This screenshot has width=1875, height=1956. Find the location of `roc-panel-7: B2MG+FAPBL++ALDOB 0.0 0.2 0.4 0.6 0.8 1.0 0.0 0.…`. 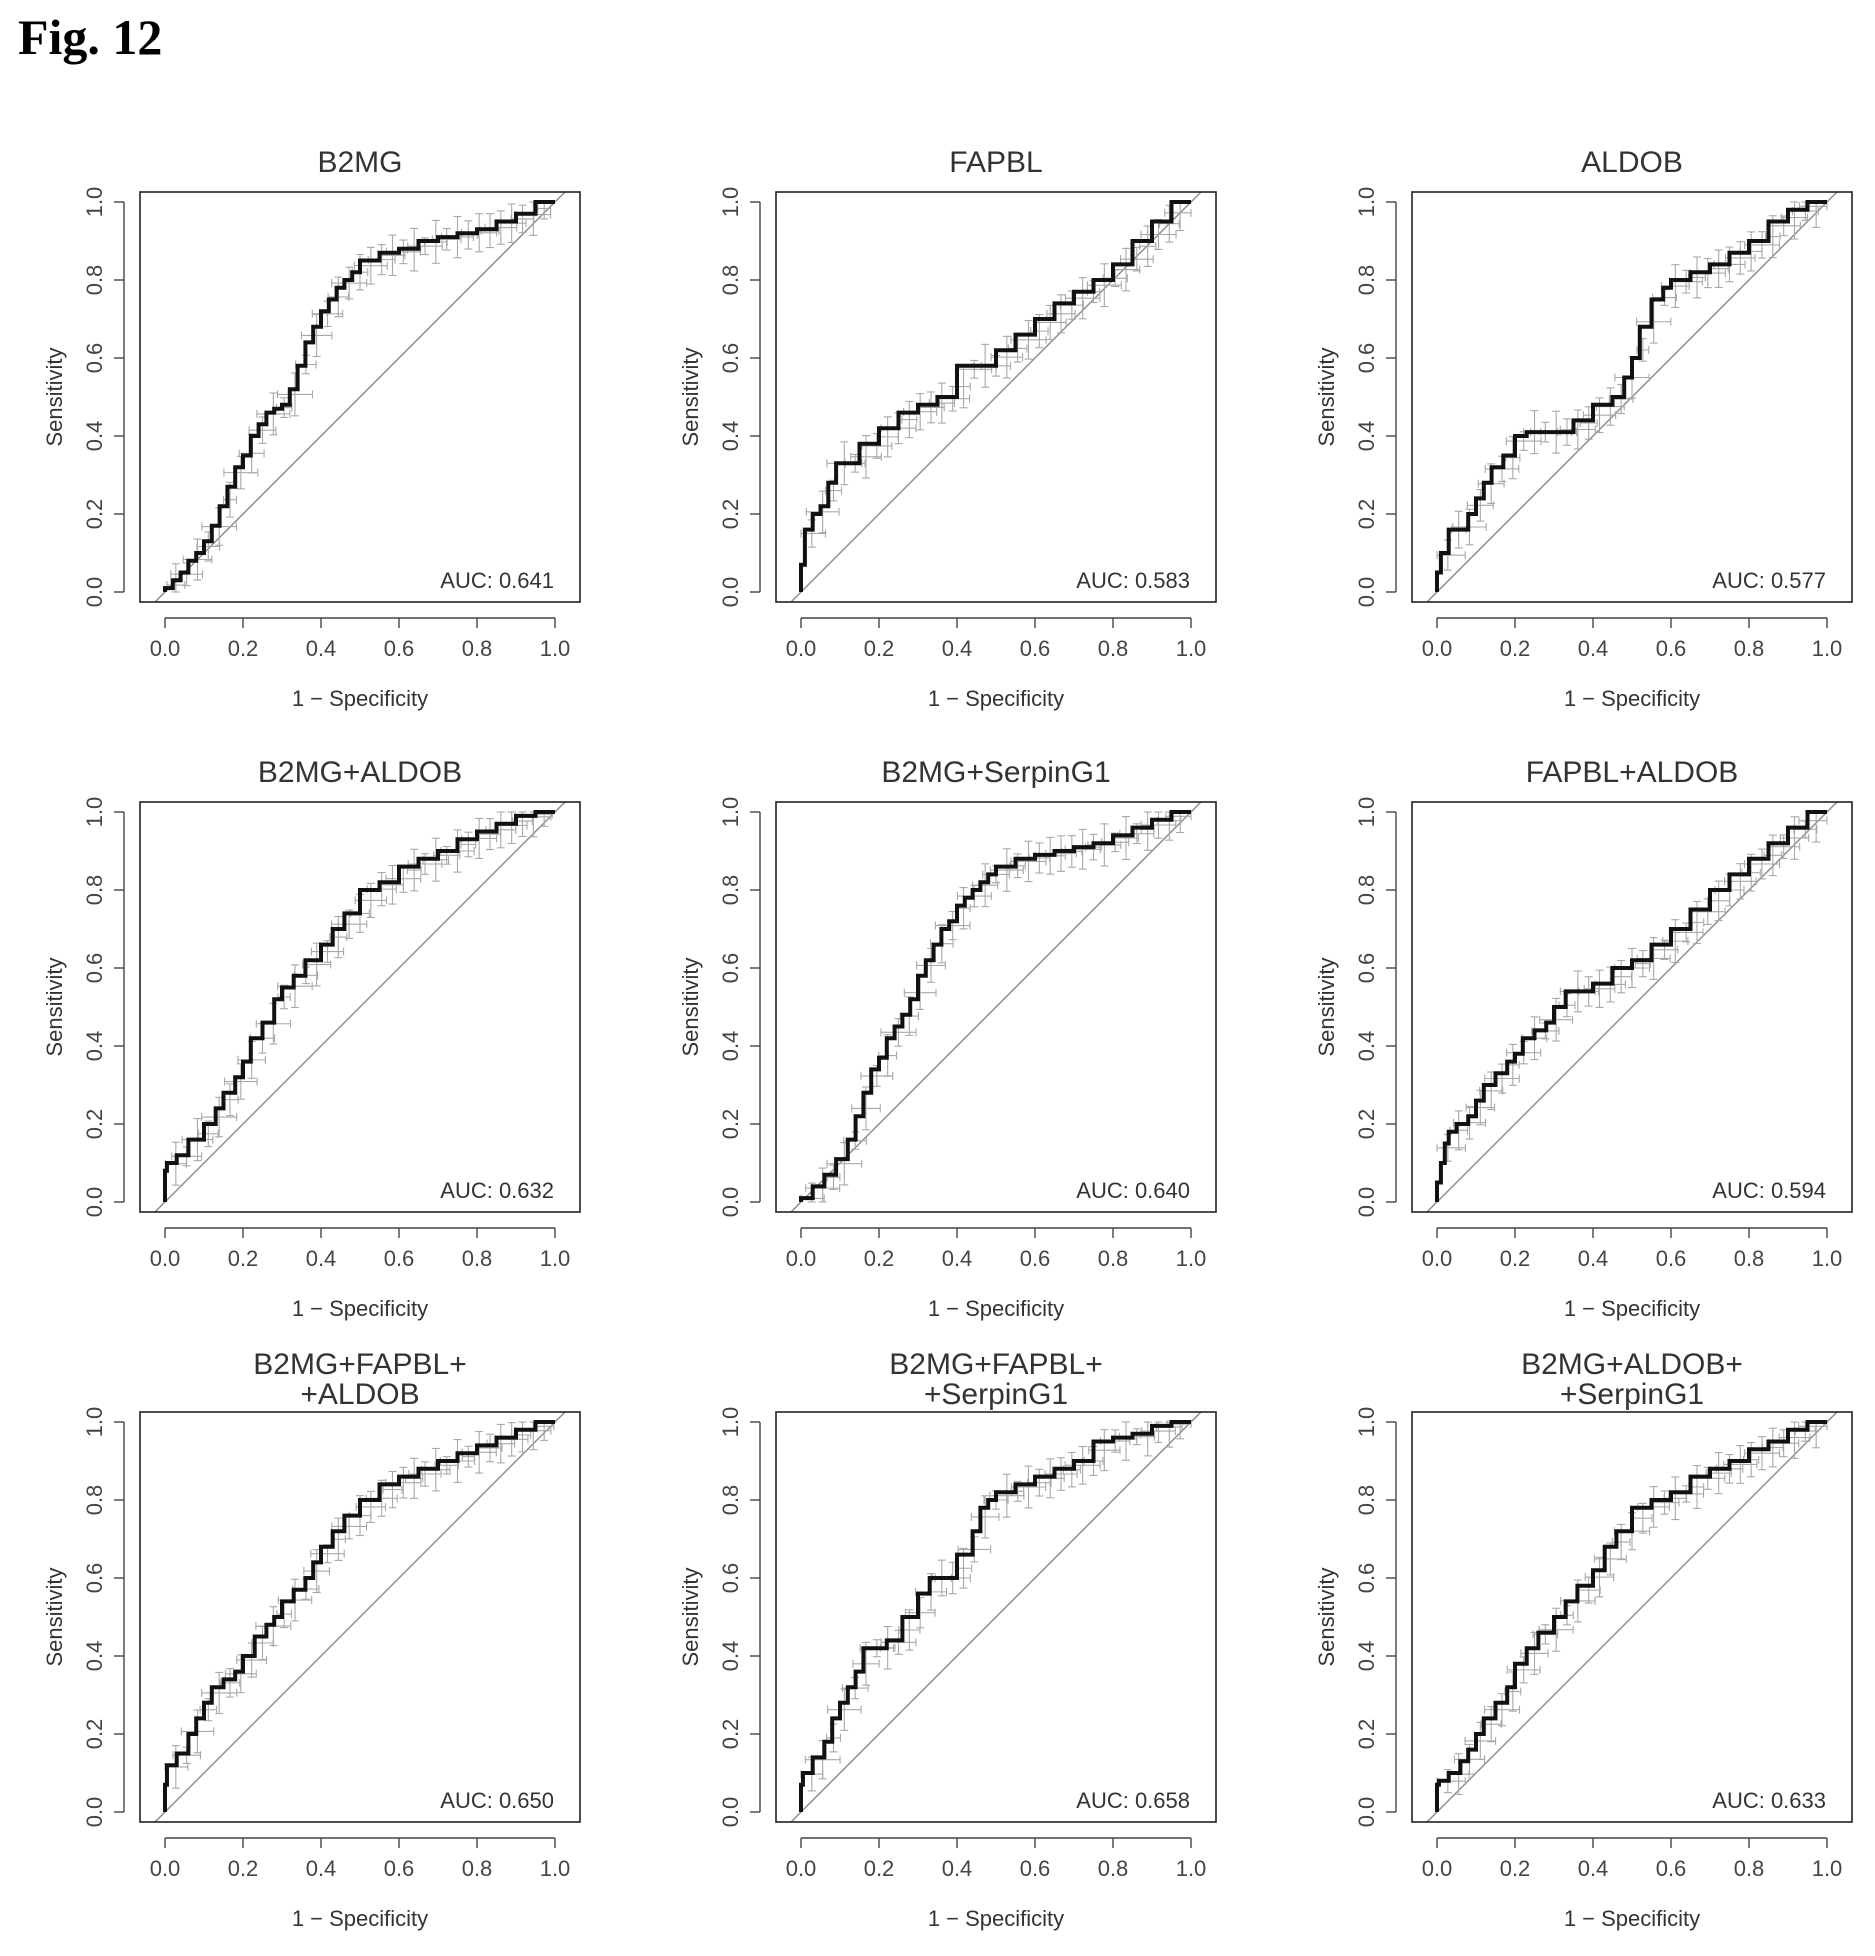

roc-panel-7: B2MG+FAPBL++ALDOB 0.0 0.2 0.4 0.6 0.8 1.0 0.0 0.… is located at coordinates (311, 1639).